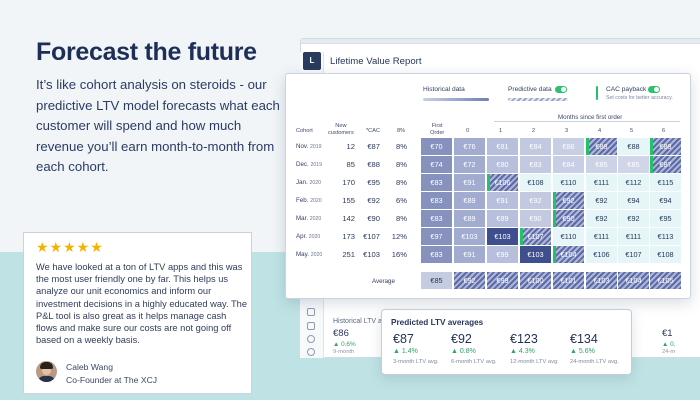 This screenshot has height=400, width=700. What do you see at coordinates (348, 200) in the screenshot?
I see `cohort-new: 155` at bounding box center [348, 200].